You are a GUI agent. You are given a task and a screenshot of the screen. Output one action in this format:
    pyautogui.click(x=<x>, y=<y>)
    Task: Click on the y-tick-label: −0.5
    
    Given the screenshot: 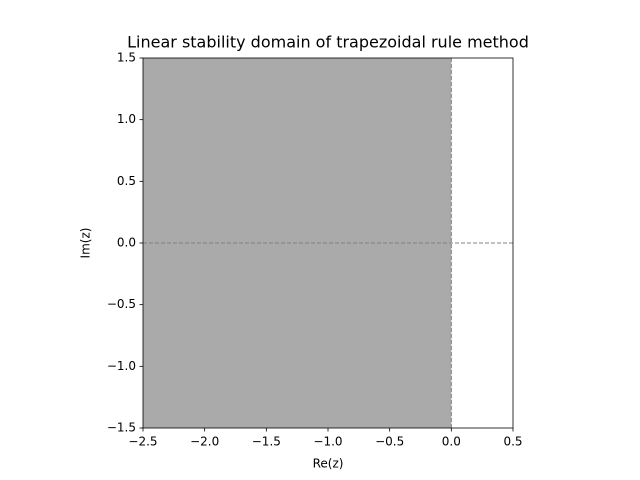 What is the action you would take?
    pyautogui.click(x=121, y=304)
    